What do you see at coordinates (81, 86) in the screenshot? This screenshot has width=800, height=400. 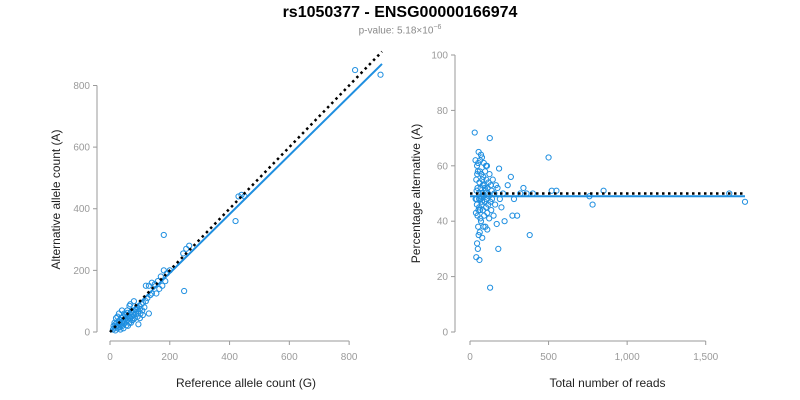 I see `left-y-tick-label: 800` at bounding box center [81, 86].